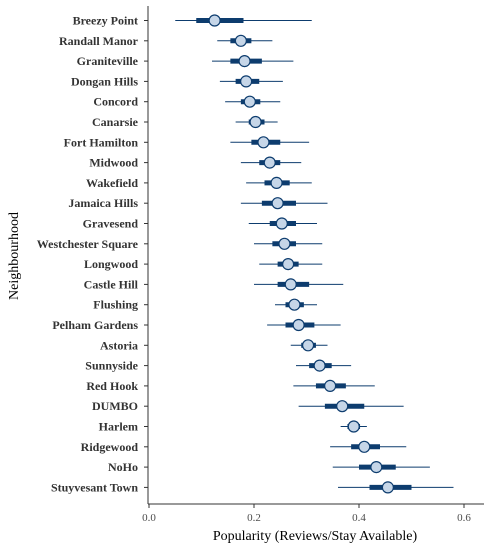  I want to click on y-tick-label: Breezy Point, so click(105, 21).